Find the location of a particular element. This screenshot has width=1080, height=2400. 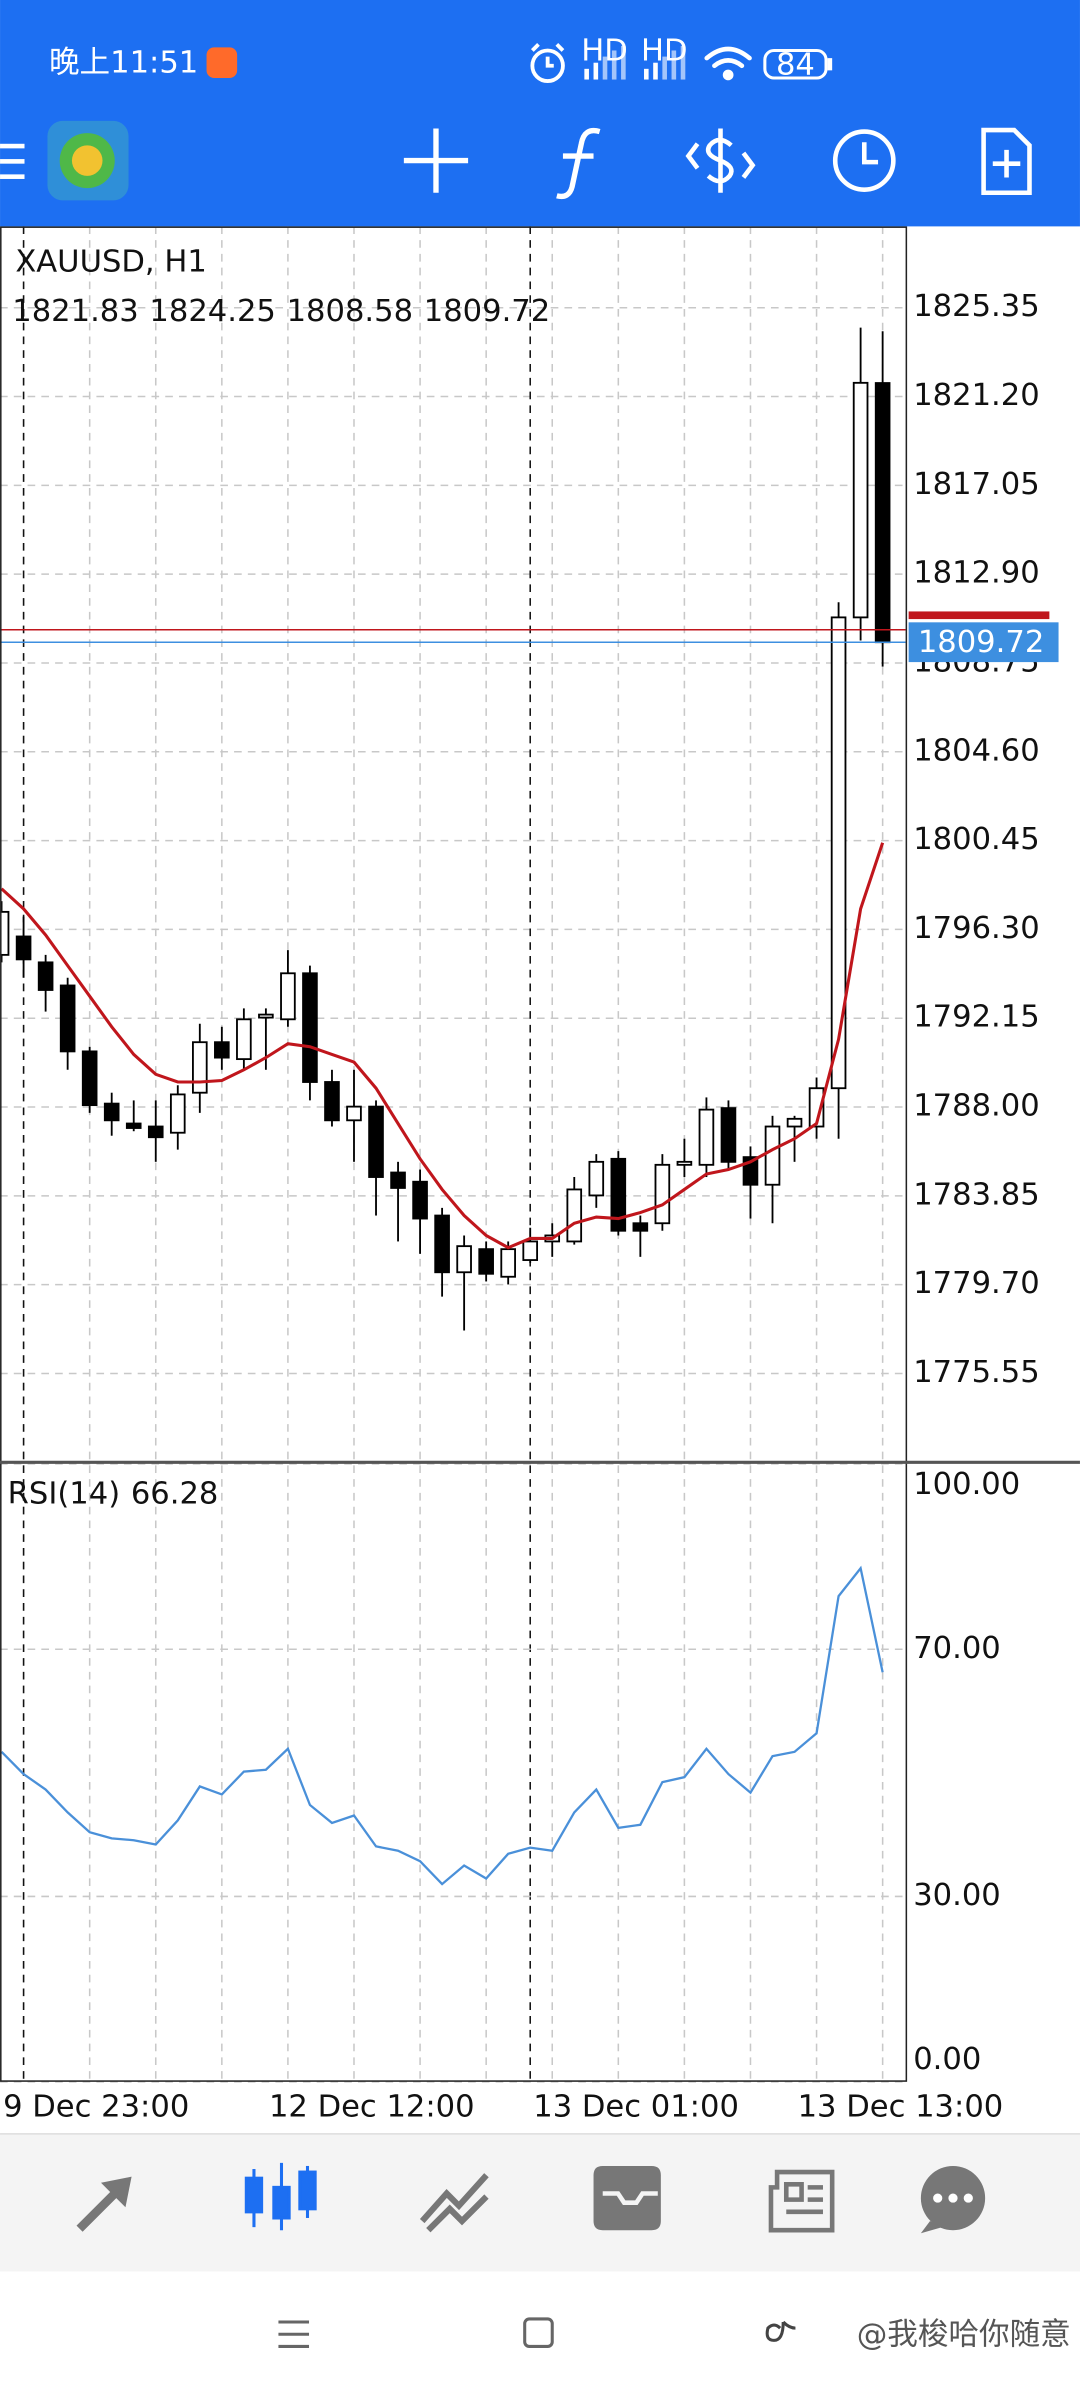

x-tick-label: 13 Dec 01:00 is located at coordinates (636, 2106).